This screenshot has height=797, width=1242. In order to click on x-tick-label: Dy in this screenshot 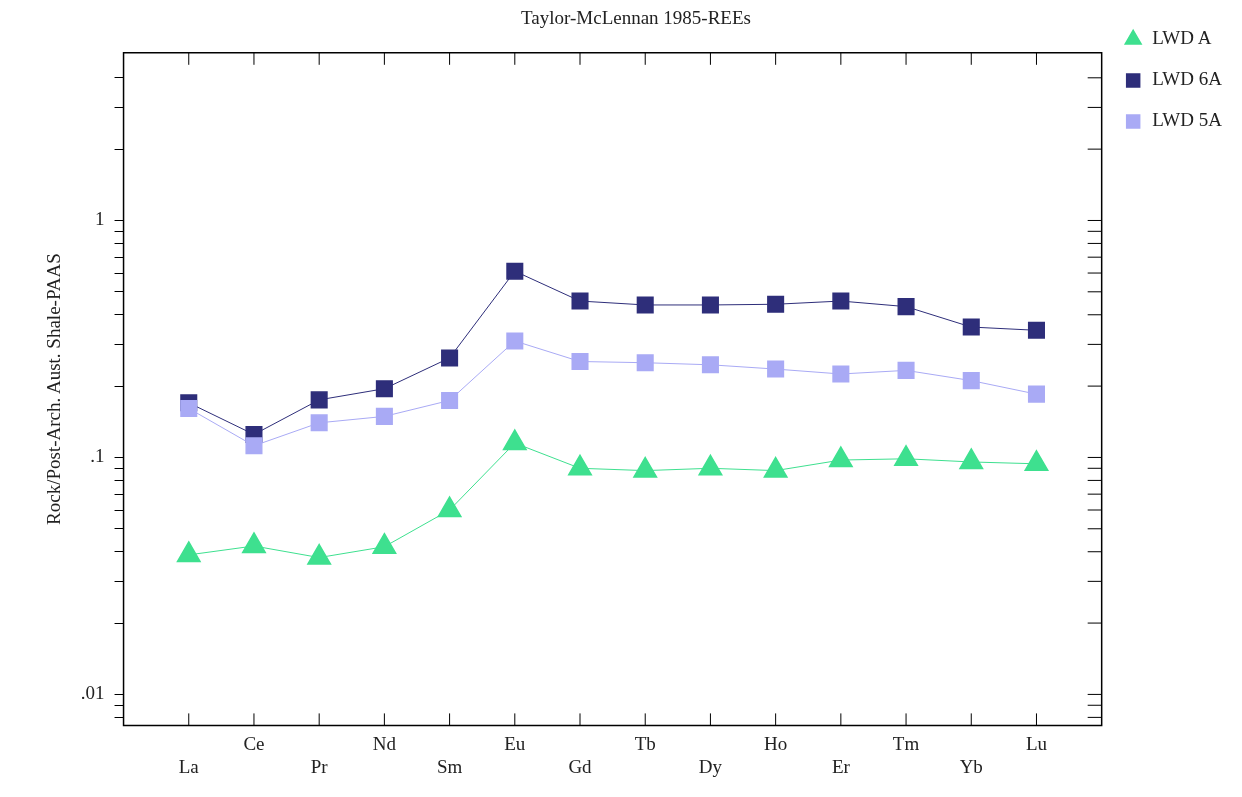, I will do `click(710, 766)`.